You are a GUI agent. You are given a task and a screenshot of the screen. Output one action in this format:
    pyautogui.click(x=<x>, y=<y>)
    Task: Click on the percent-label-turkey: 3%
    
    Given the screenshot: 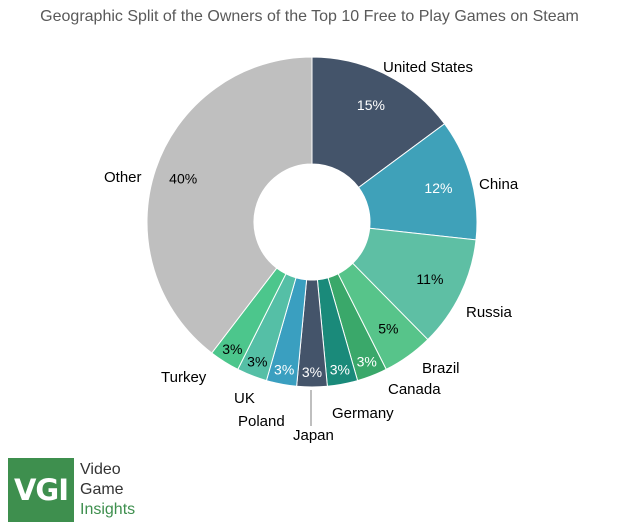 What is the action you would take?
    pyautogui.click(x=232, y=349)
    